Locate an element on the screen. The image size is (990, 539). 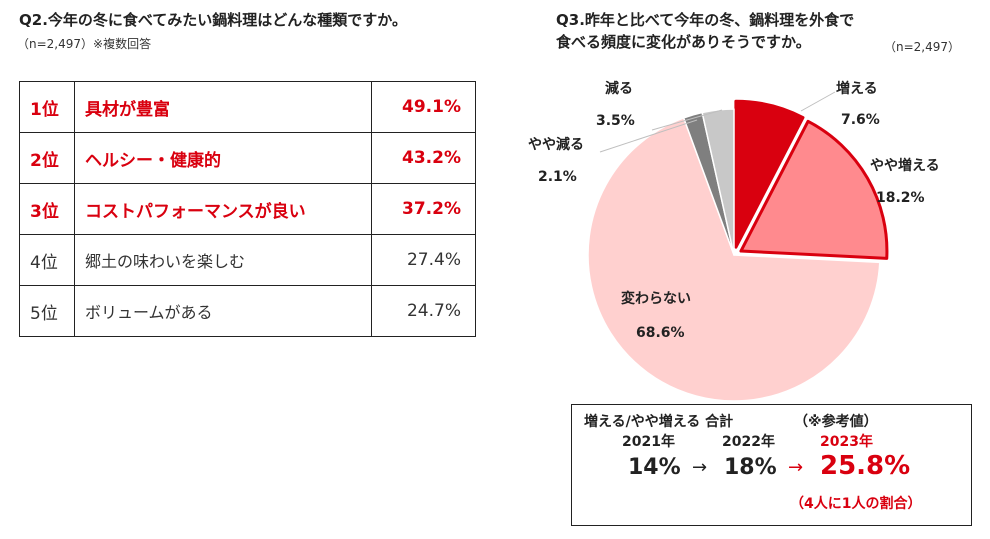
rank-cell: 5位 is located at coordinates (47, 311).